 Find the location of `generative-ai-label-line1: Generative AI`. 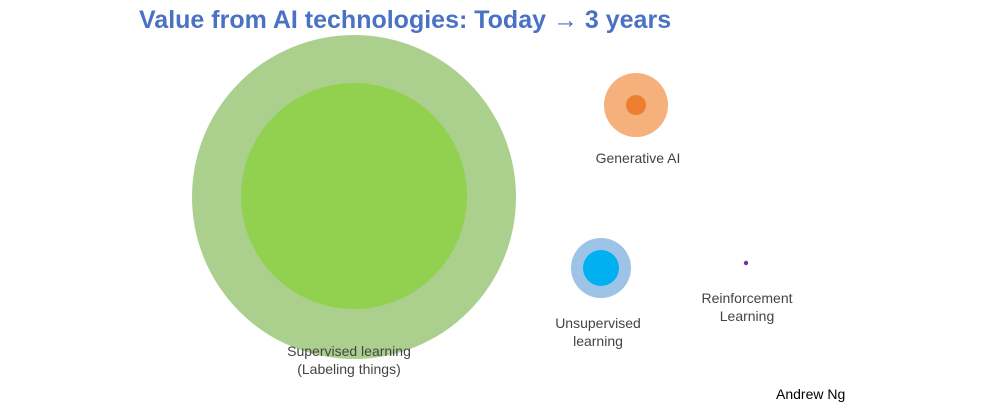

generative-ai-label-line1: Generative AI is located at coordinates (638, 158).